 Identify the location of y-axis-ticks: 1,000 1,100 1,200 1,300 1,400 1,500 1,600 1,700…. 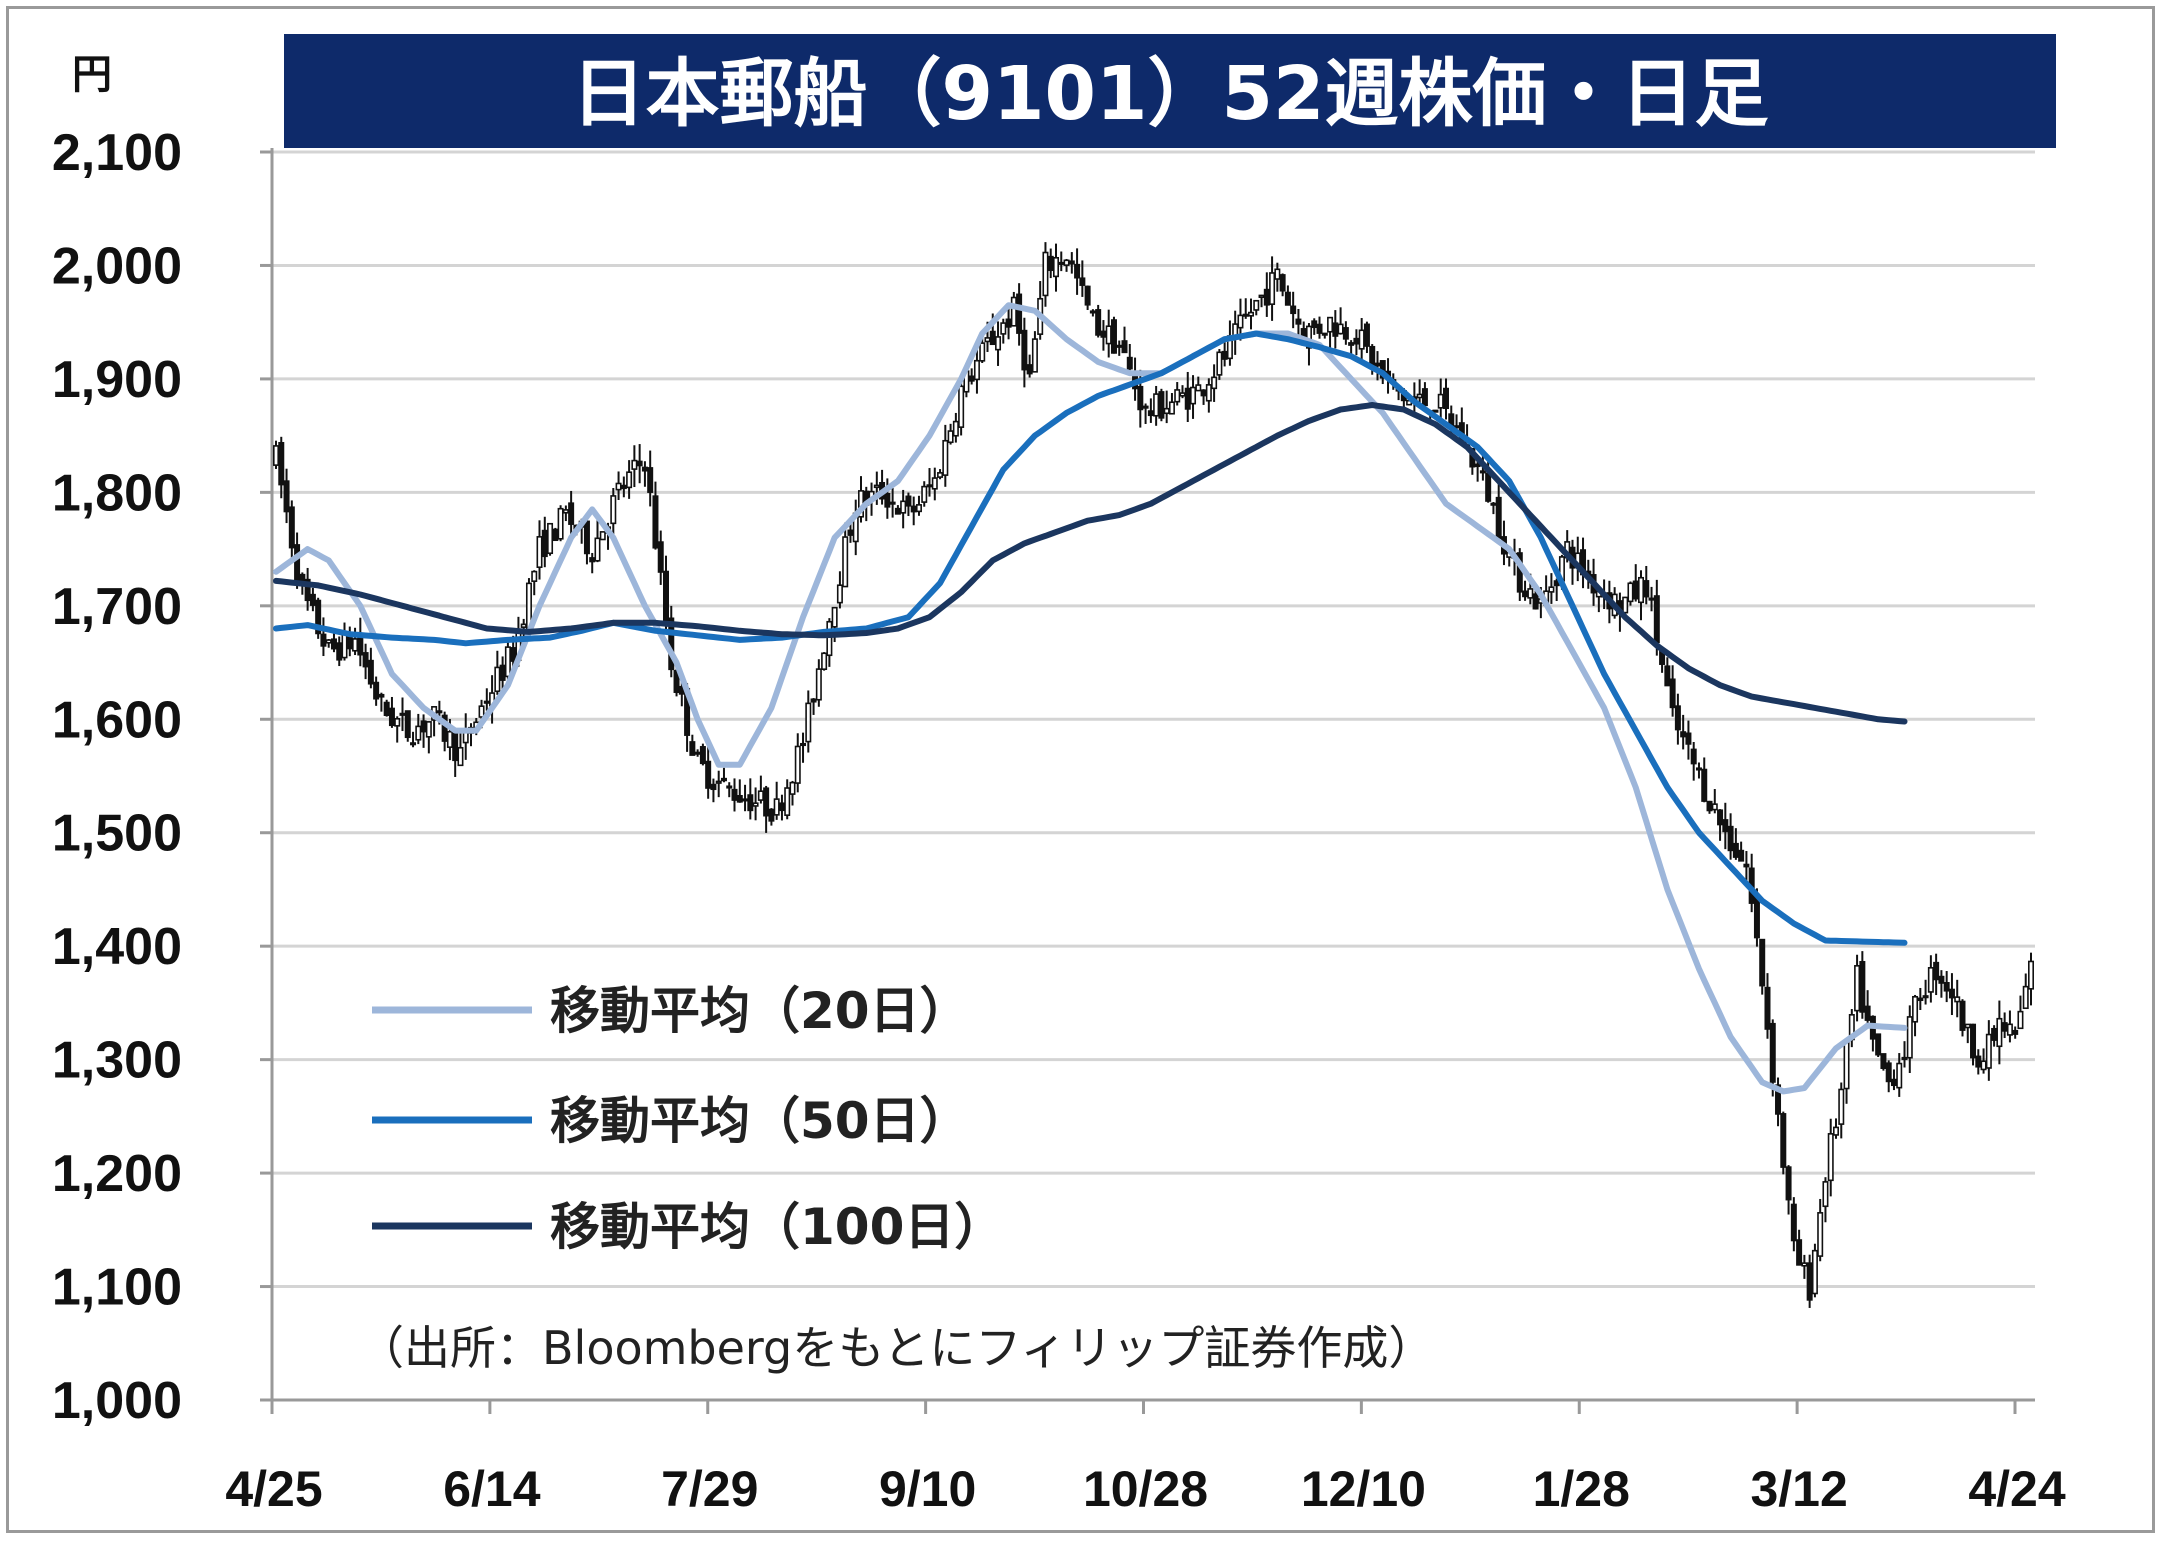
(162, 777).